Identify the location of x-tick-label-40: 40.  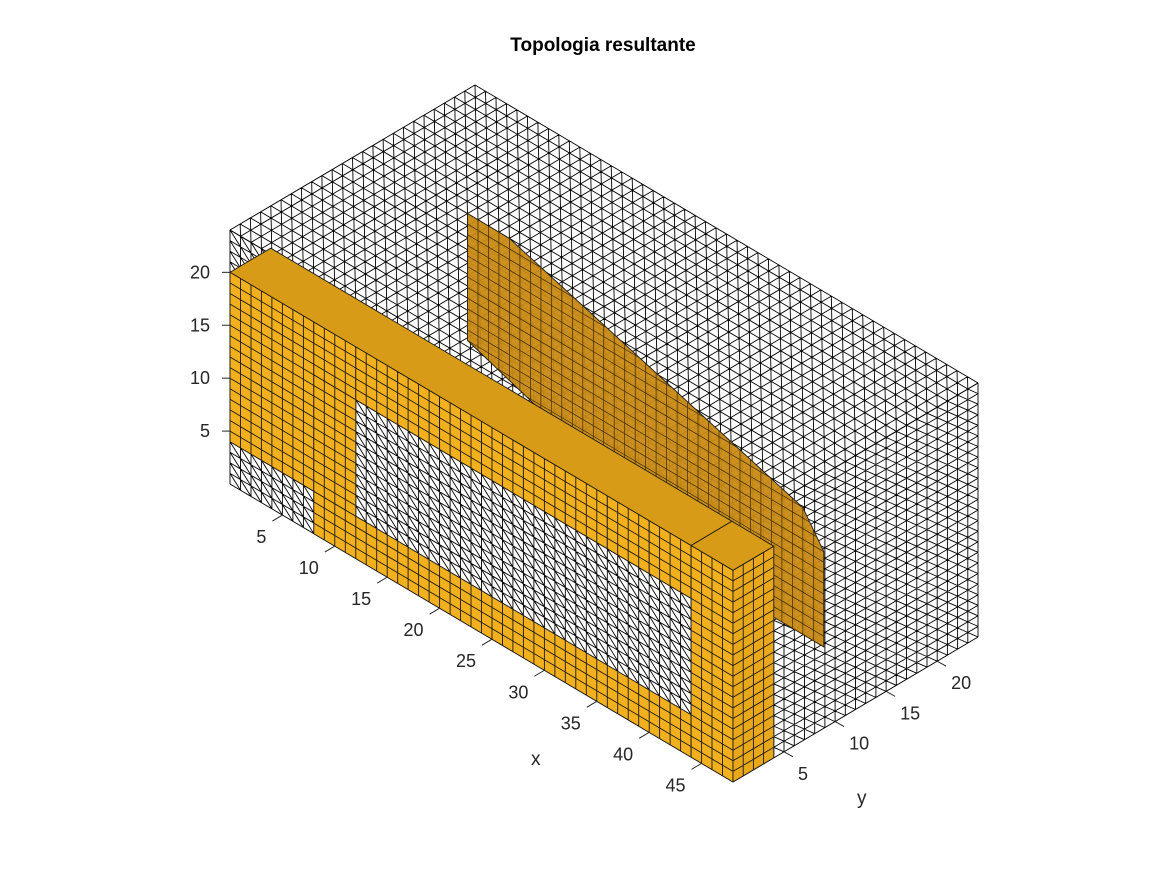
(623, 754).